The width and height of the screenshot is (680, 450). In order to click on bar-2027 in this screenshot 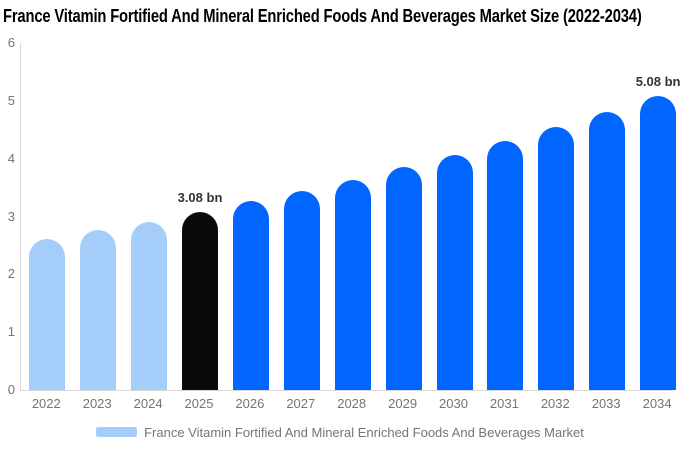, I will do `click(301, 290)`.